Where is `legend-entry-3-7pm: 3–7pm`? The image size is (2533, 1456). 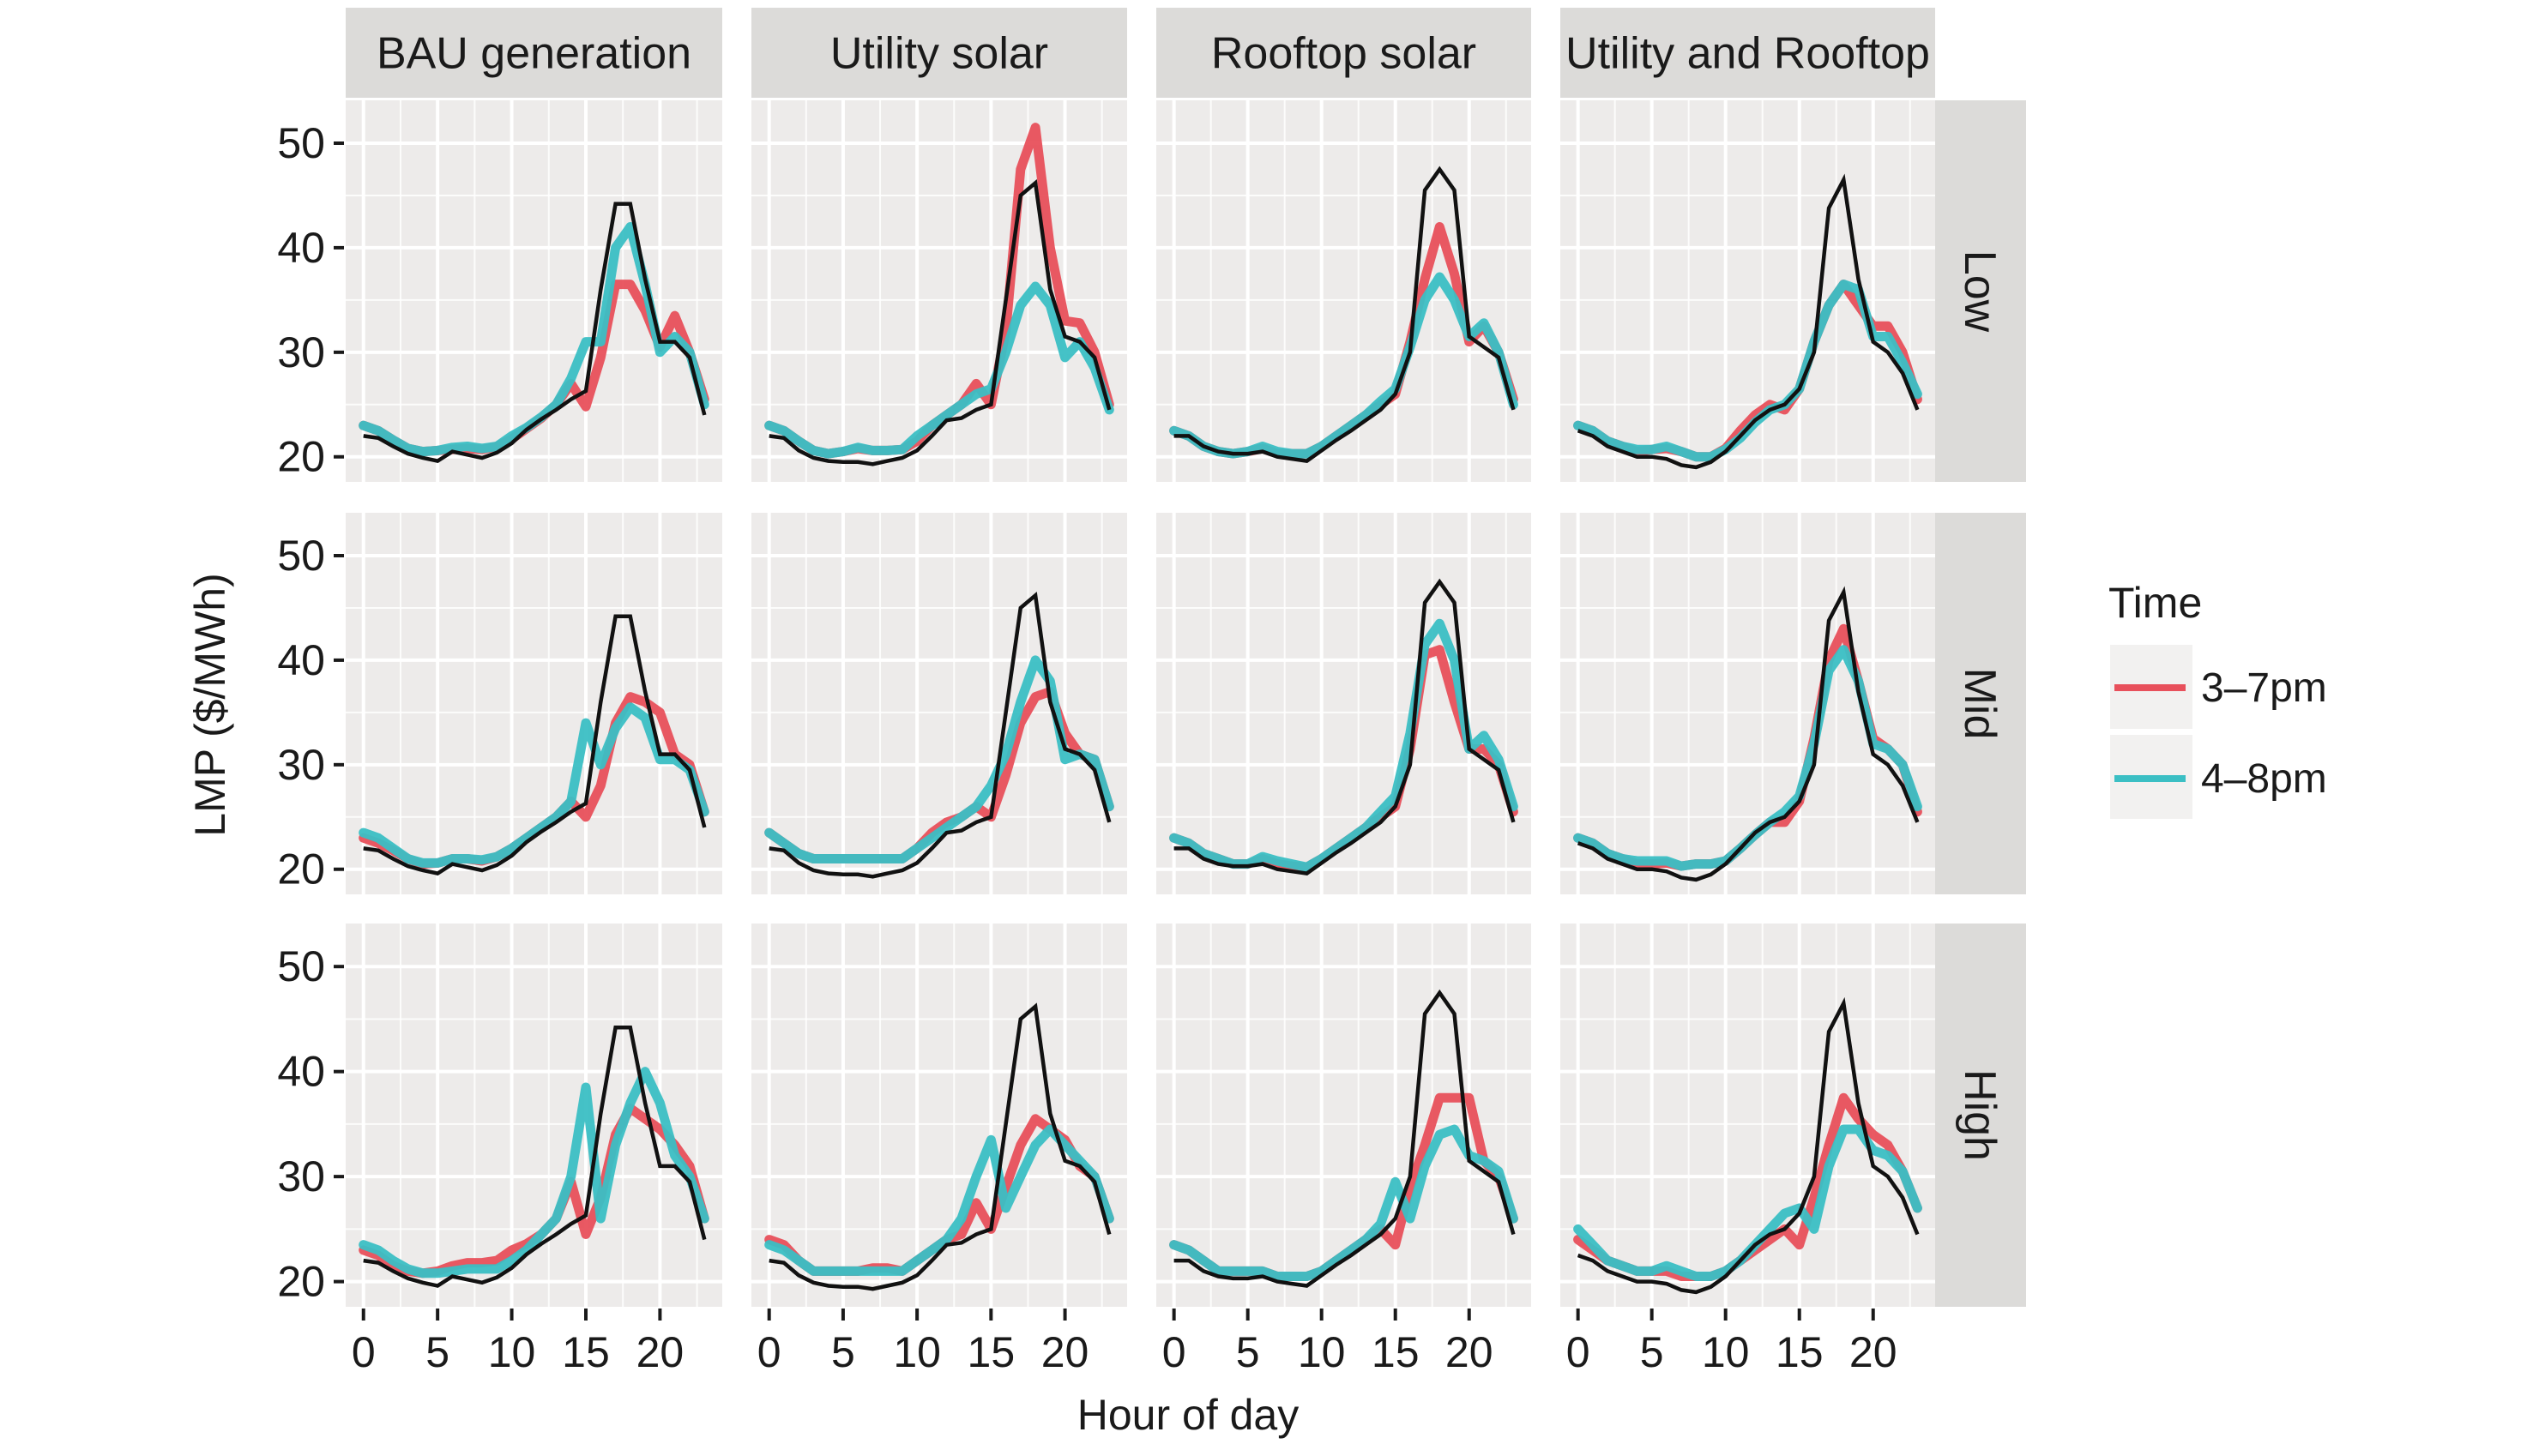
legend-entry-3-7pm: 3–7pm is located at coordinates (2218, 687).